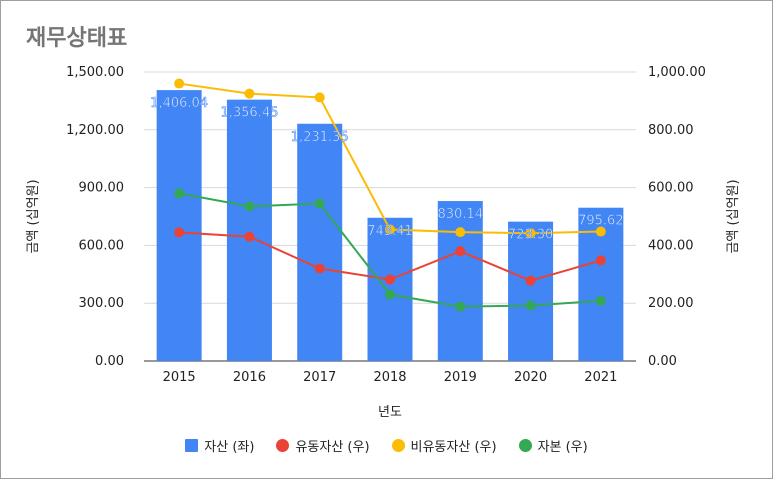  I want to click on bar-2016, so click(249, 230).